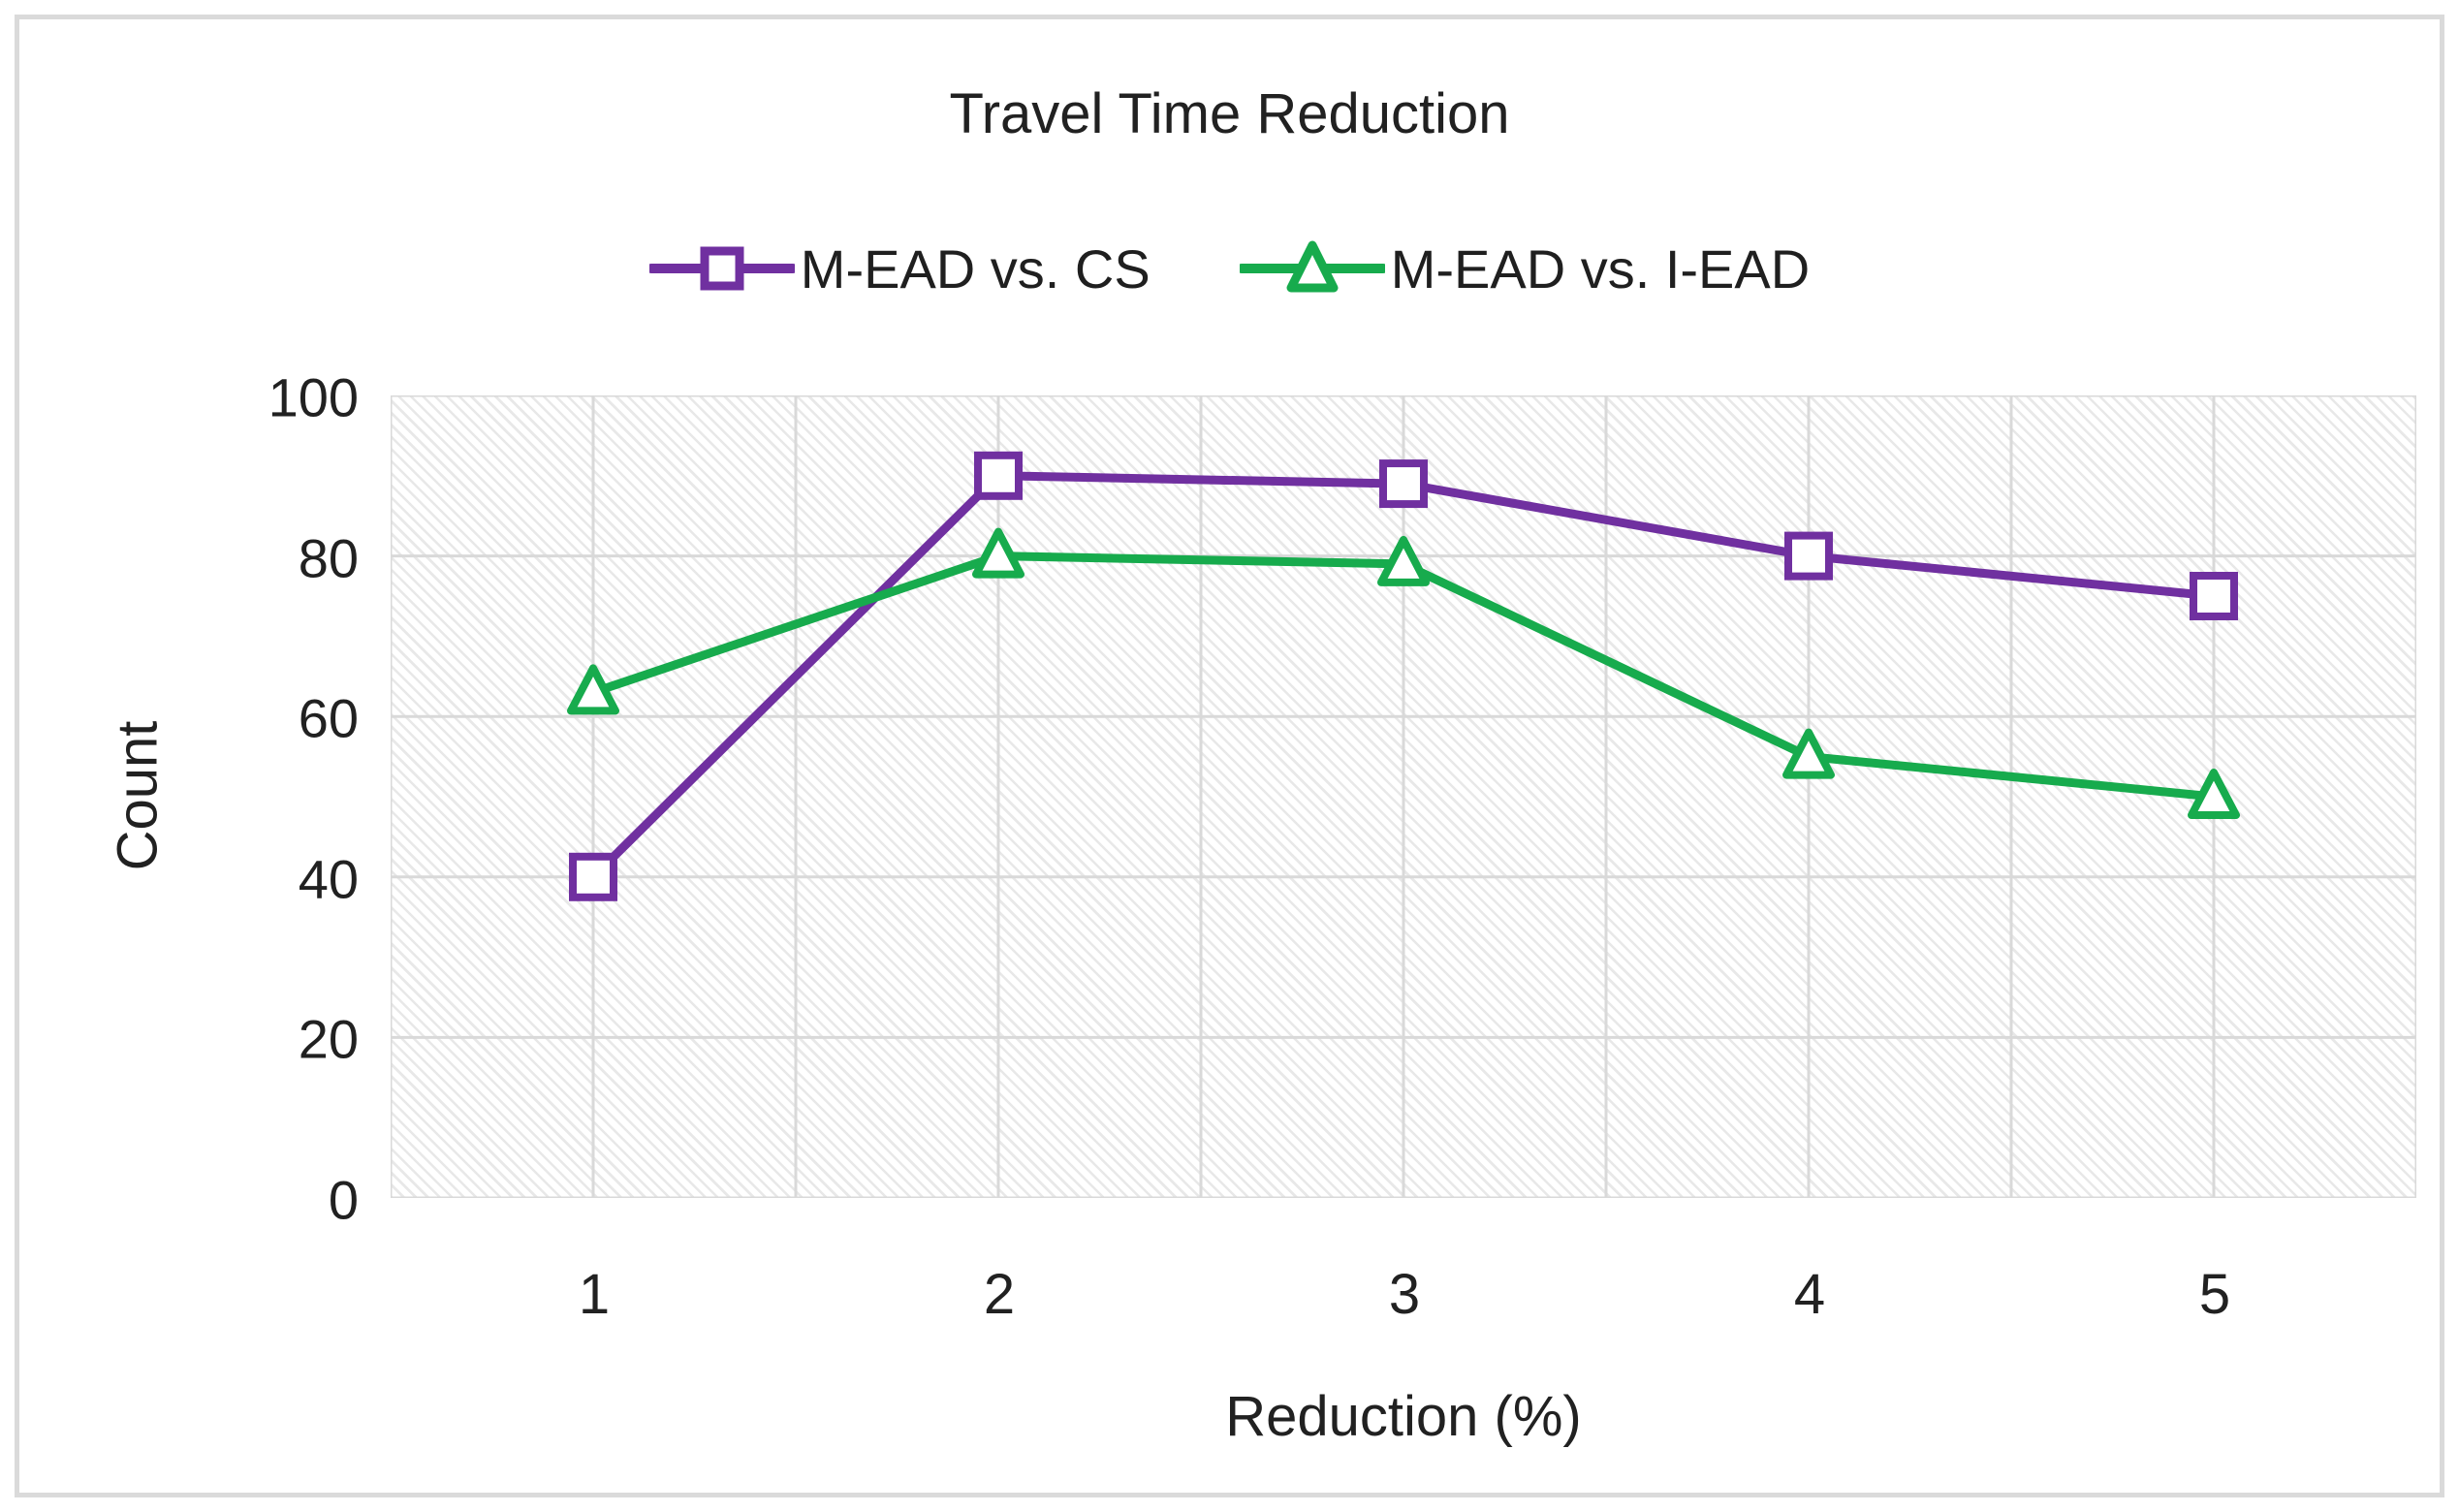 The image size is (2459, 1512). What do you see at coordinates (975, 268) in the screenshot?
I see `legend-label: M-EAD vs. CS` at bounding box center [975, 268].